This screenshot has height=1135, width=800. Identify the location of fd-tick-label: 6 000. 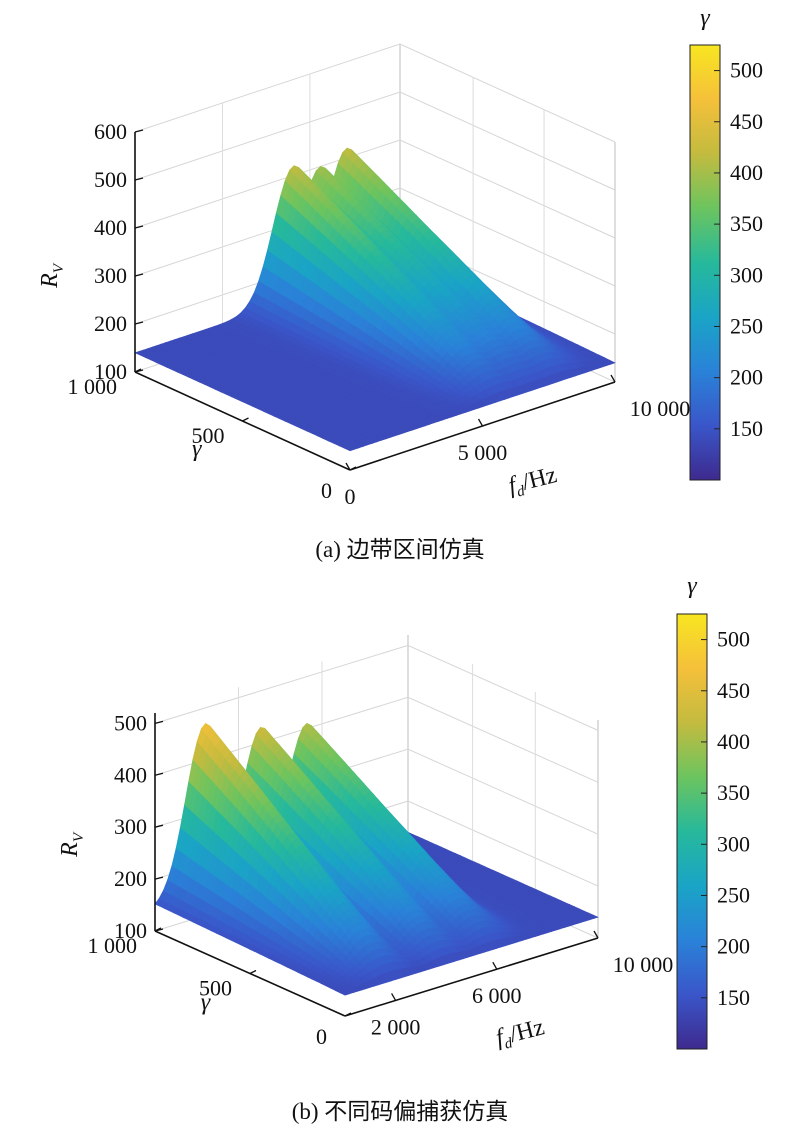
(497, 995).